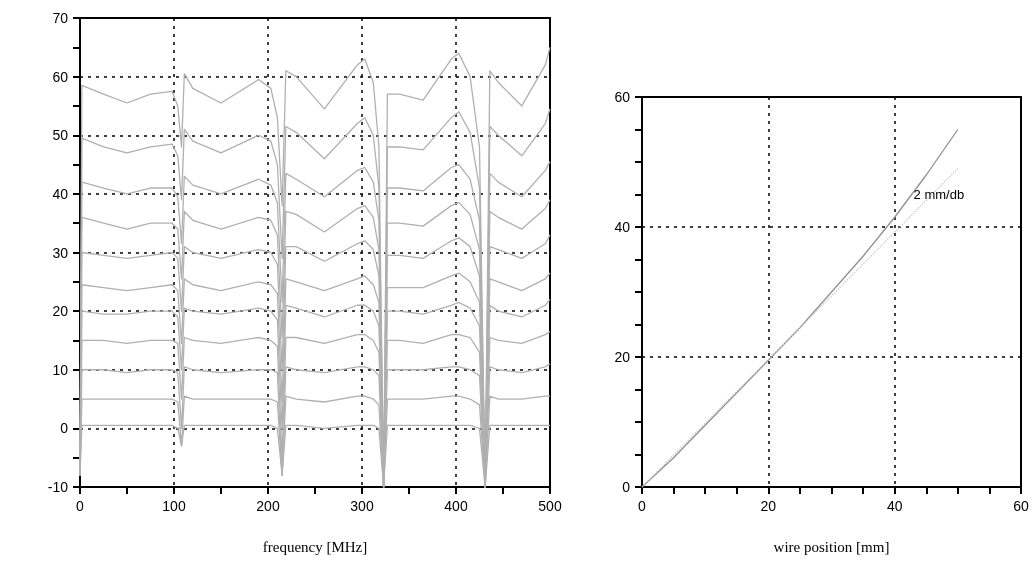 The width and height of the screenshot is (1033, 584). Describe the element at coordinates (1021, 506) in the screenshot. I see `x-tick-label: 60` at that location.